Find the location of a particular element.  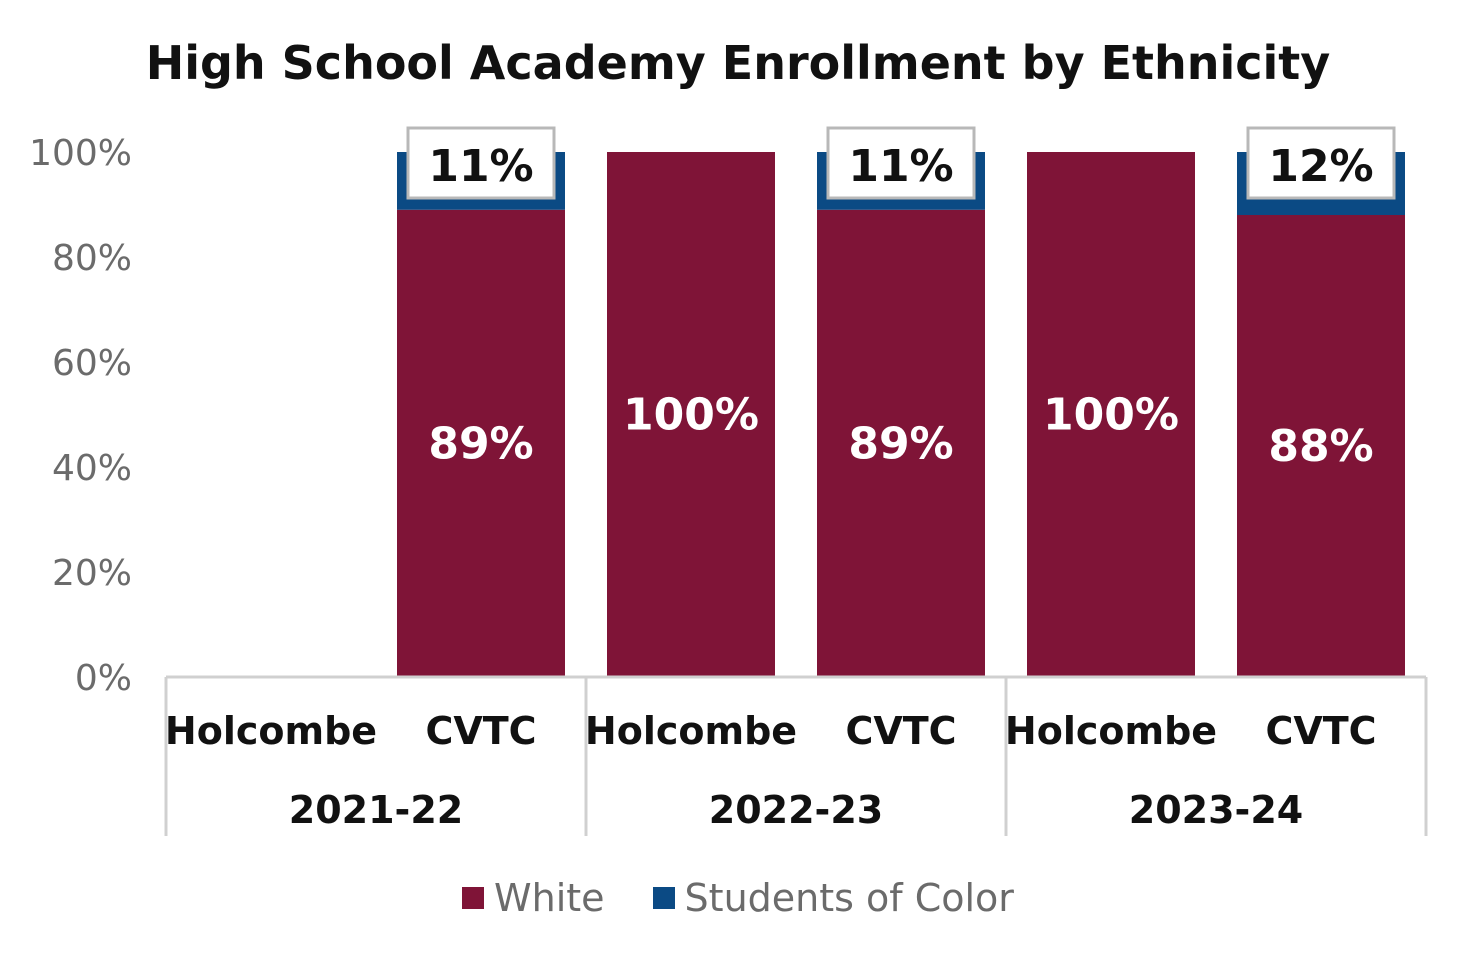

legend-item-white: White is located at coordinates (533, 898).